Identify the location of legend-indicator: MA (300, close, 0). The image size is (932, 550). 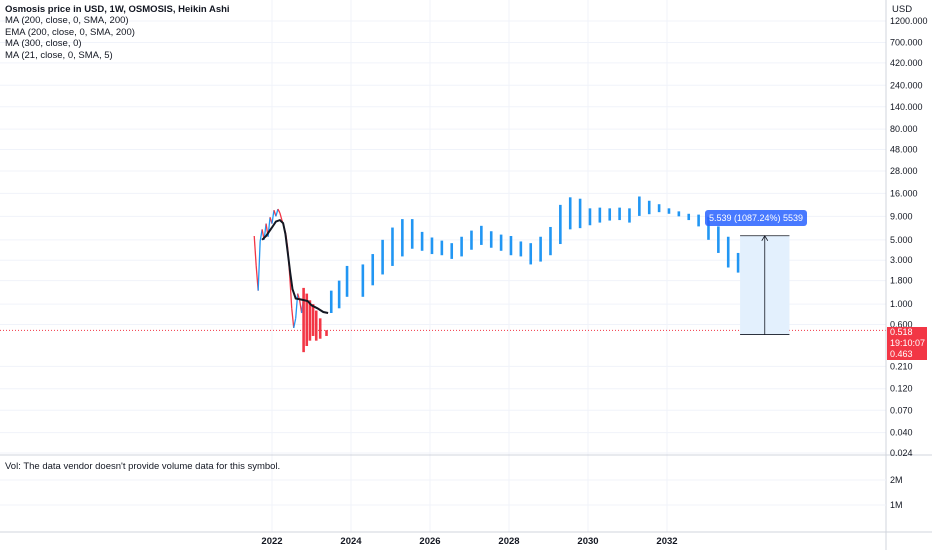
(43, 44).